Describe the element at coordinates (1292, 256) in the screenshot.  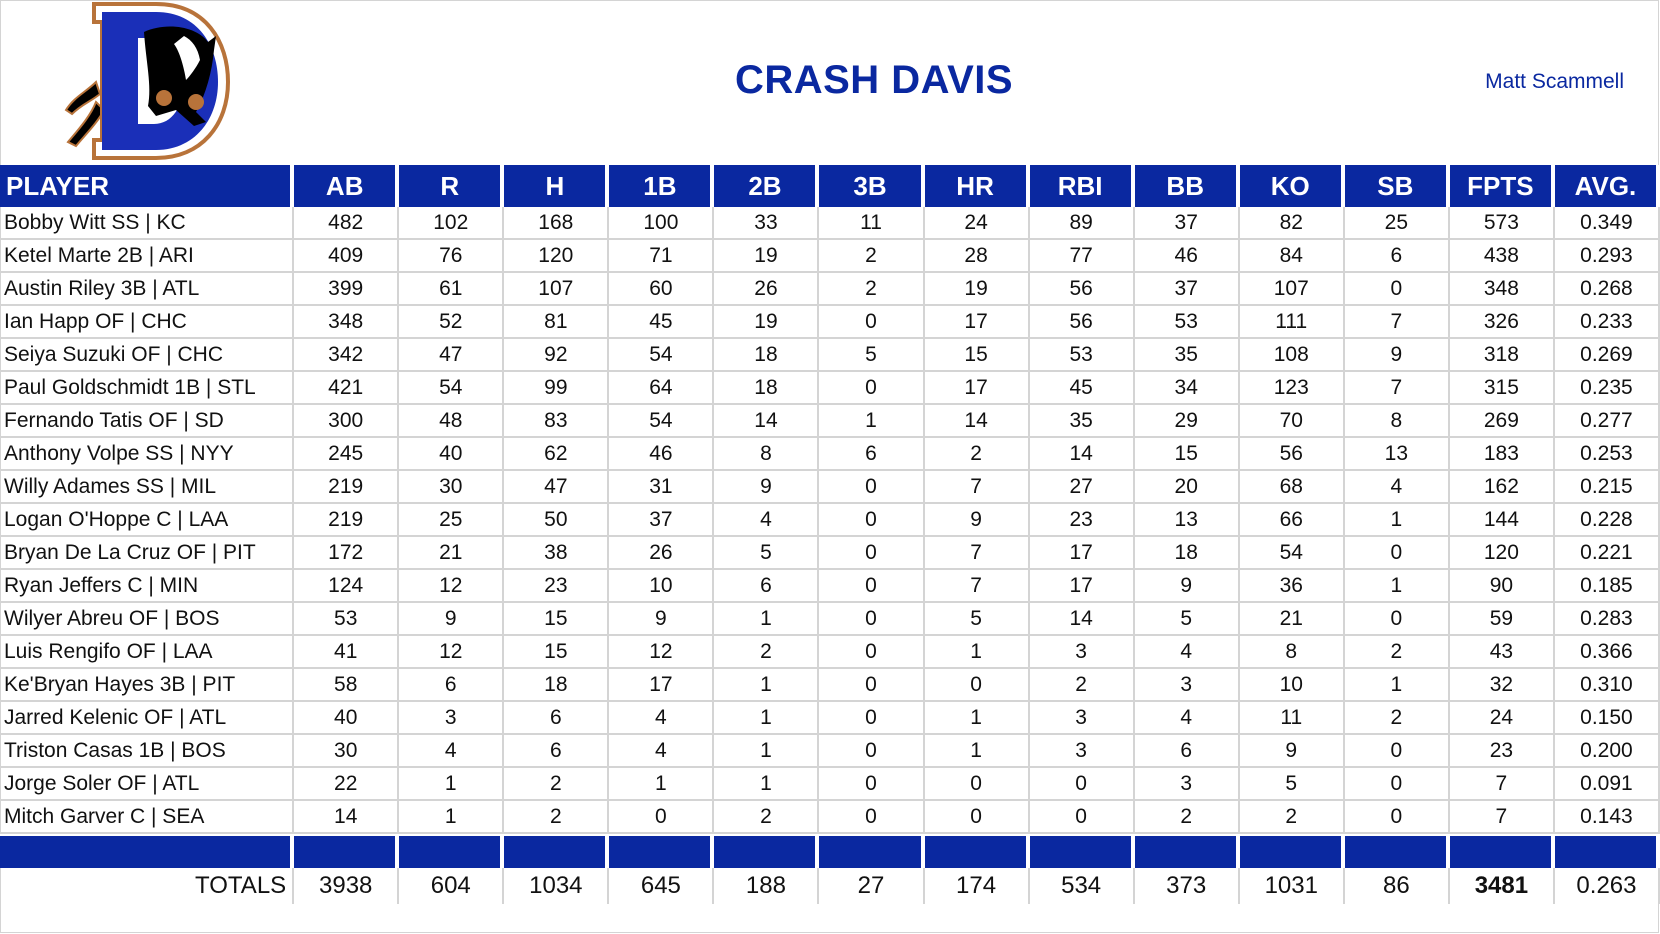
I see `stat-cell-ko: 84` at that location.